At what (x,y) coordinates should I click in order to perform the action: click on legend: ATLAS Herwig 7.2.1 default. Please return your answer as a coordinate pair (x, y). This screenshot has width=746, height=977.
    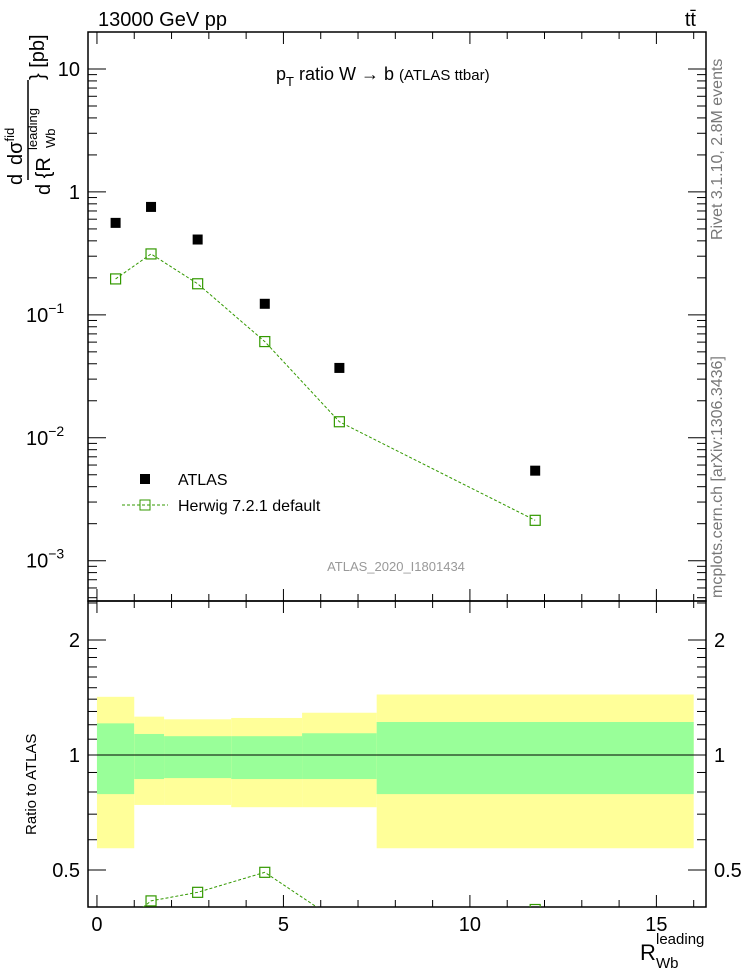
    Looking at the image, I should click on (221, 493).